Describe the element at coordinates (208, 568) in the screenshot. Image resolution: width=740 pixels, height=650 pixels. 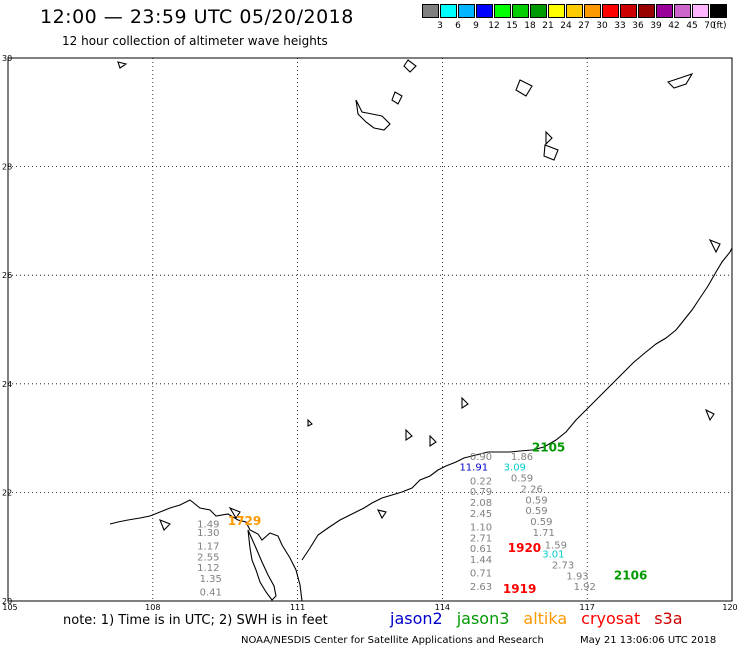
I see `wave-height-value: 1.12` at that location.